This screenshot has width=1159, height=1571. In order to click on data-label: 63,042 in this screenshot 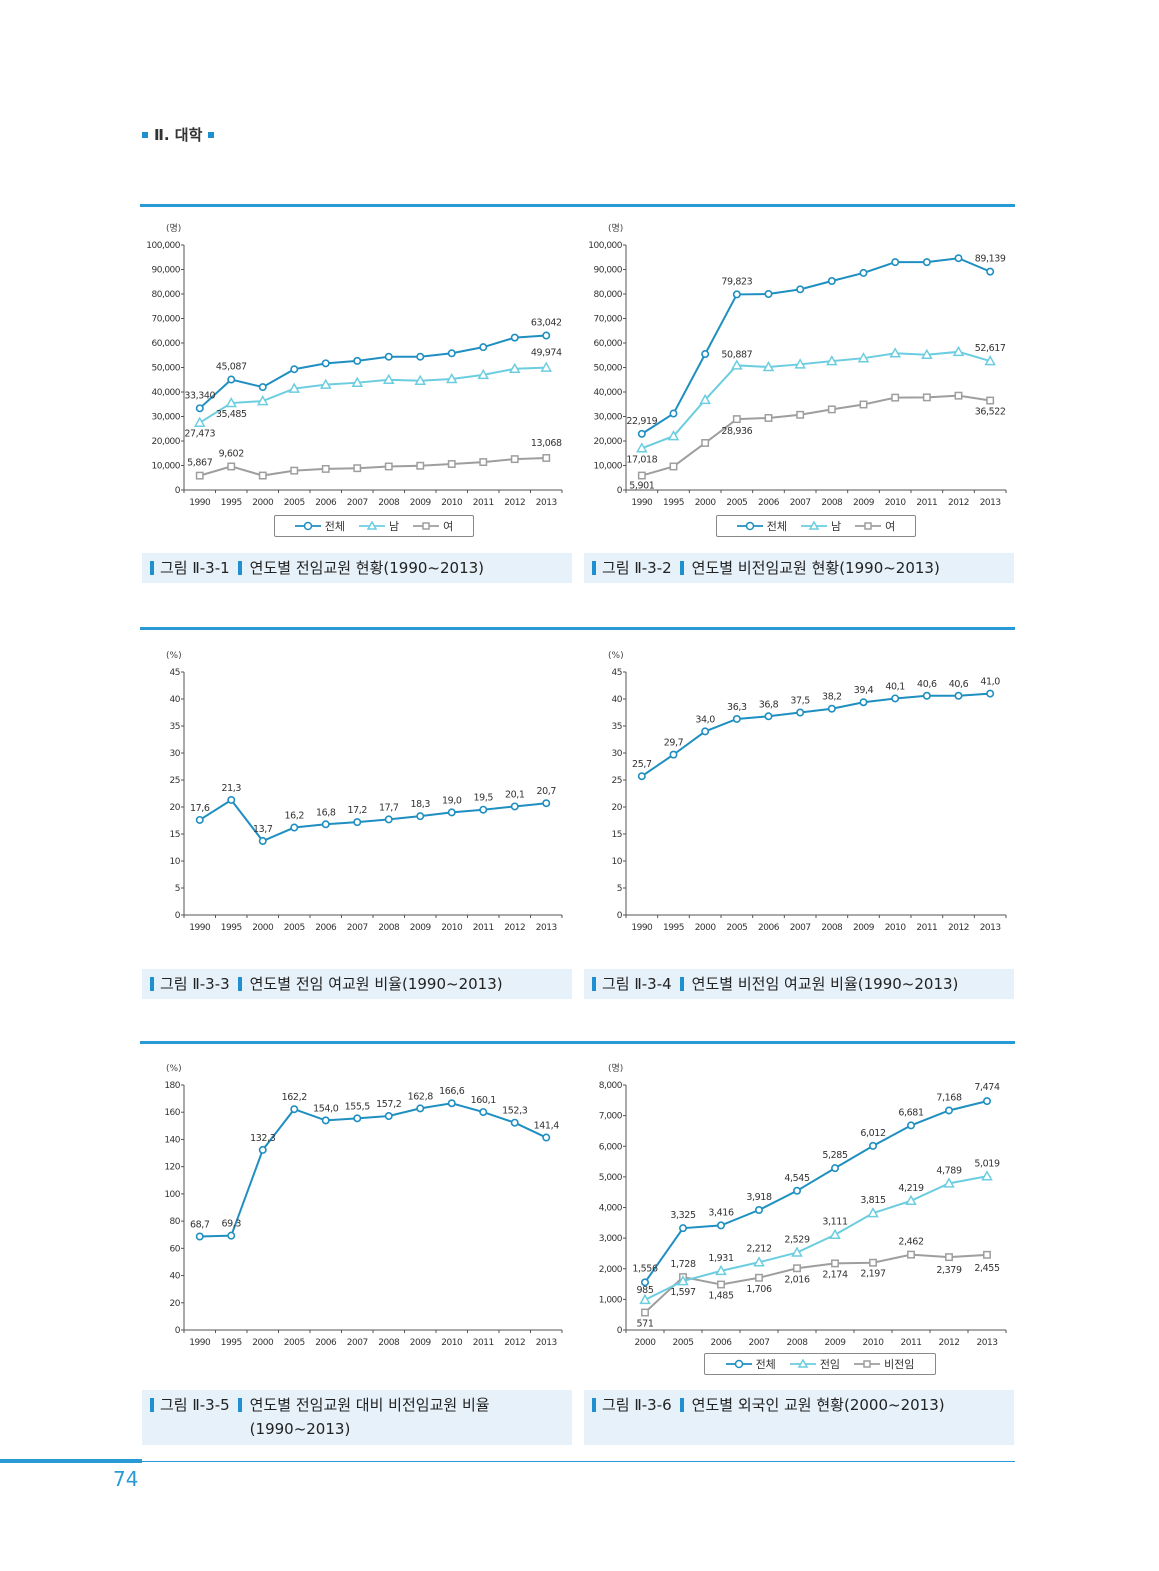, I will do `click(546, 323)`.